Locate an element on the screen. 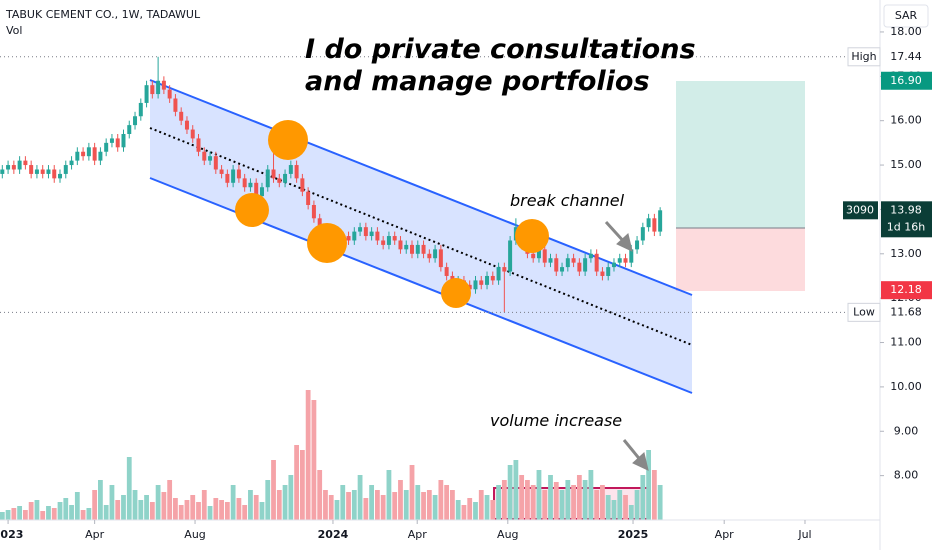  touch-points is located at coordinates (392, 214).